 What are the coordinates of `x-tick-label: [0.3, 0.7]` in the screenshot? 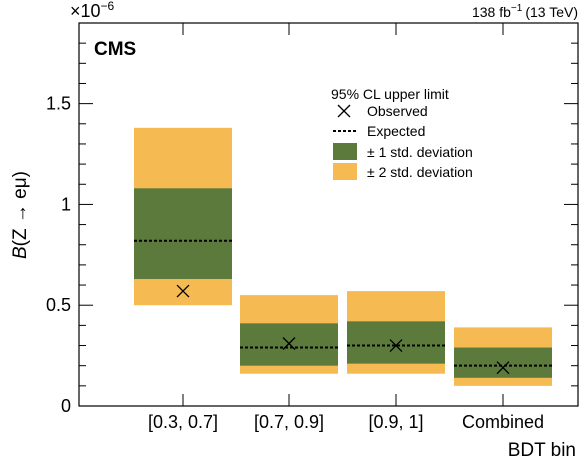 It's located at (183, 422).